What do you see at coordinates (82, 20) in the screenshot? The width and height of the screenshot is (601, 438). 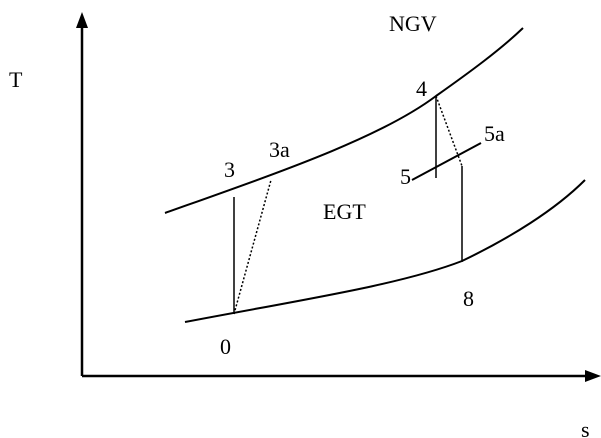 I see `y-axis-arrowhead` at bounding box center [82, 20].